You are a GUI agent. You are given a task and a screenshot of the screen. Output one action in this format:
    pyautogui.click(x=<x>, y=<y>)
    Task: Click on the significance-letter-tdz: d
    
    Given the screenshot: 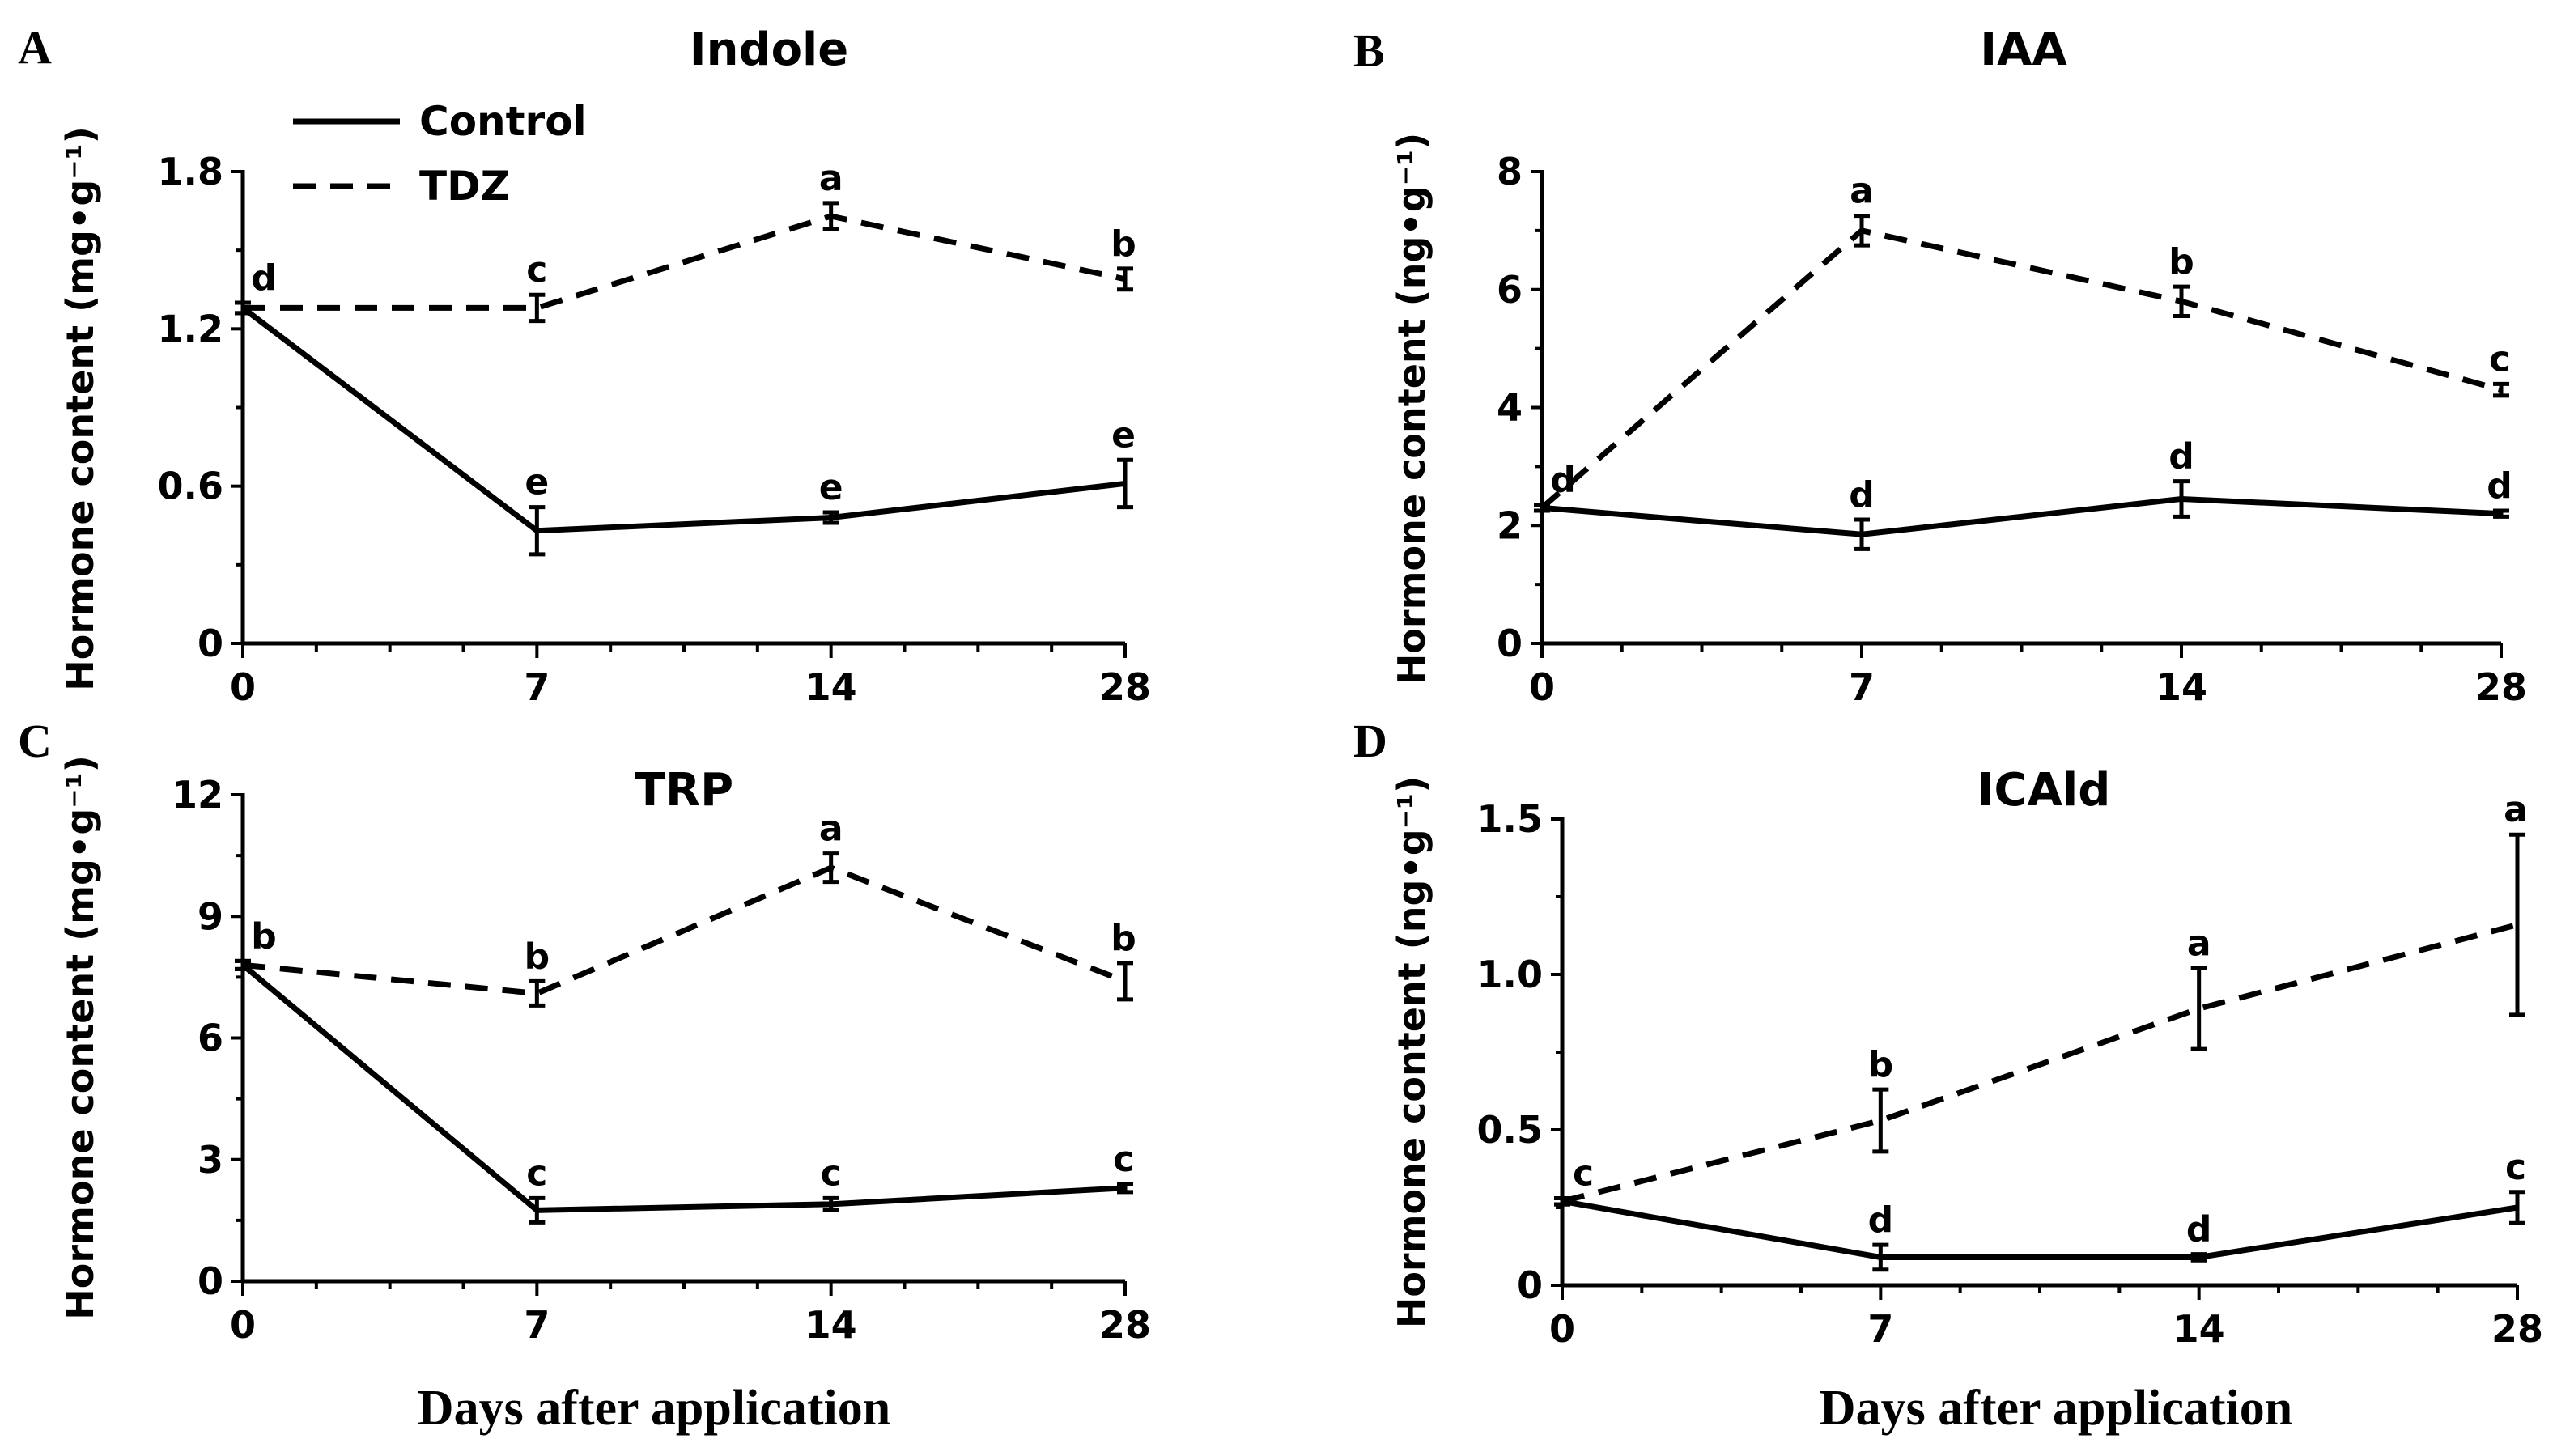 What is the action you would take?
    pyautogui.click(x=264, y=278)
    